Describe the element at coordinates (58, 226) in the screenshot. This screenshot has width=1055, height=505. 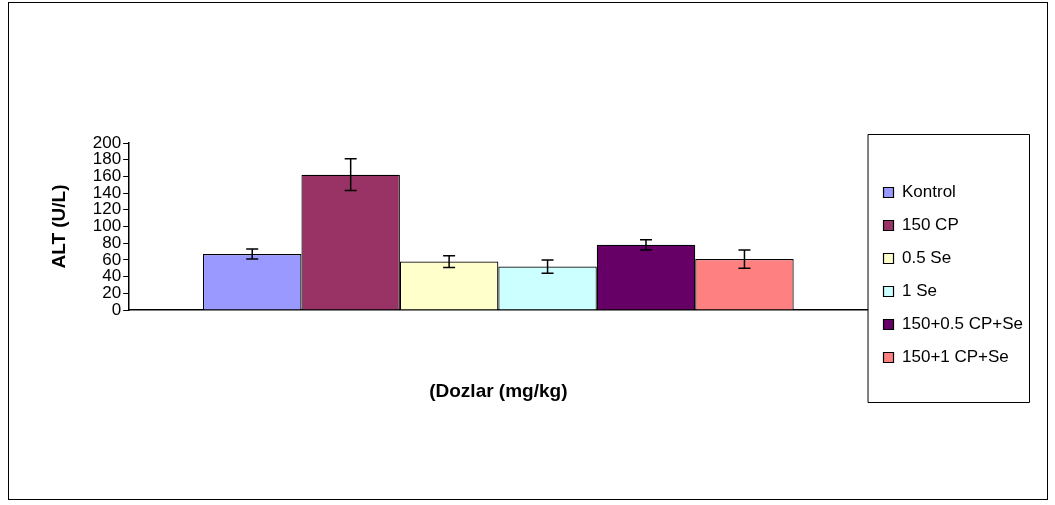
I see `y-axis-title: ALT (U/L)` at that location.